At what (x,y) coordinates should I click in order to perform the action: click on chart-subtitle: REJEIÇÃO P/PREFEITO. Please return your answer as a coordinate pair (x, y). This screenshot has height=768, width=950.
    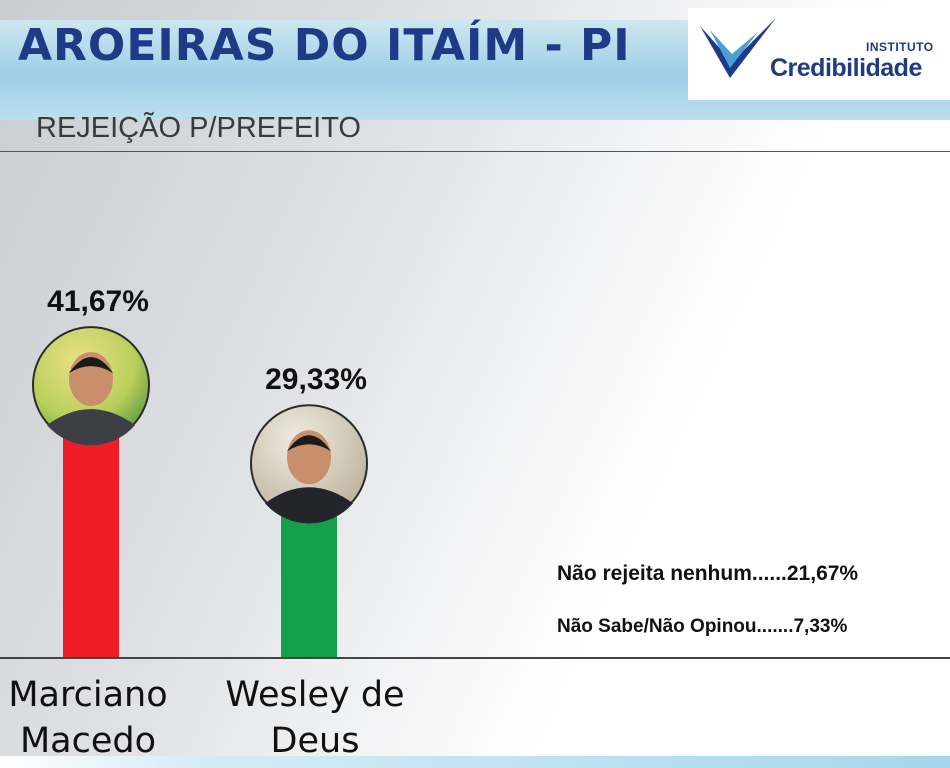
    Looking at the image, I should click on (198, 128).